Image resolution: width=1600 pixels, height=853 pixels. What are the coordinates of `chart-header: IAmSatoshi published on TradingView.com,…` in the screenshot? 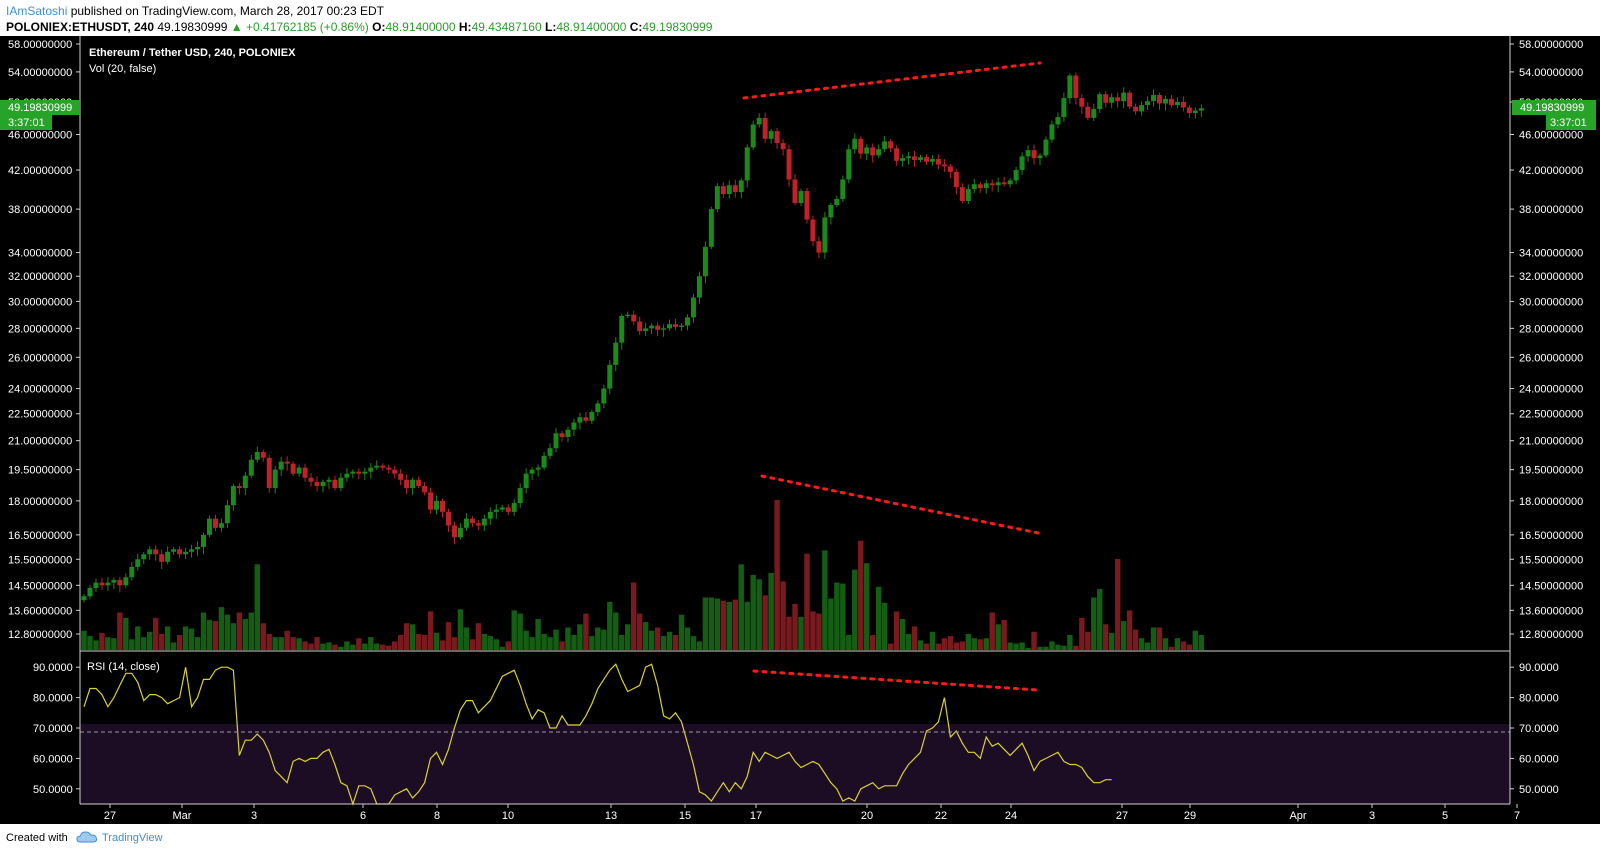 It's located at (800, 18).